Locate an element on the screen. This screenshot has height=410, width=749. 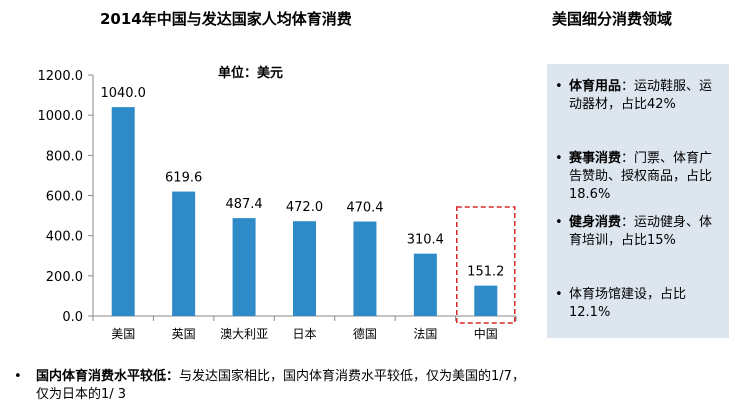
panel-item-text: 门票、体育广告赞助、授权商品，占比18.6% is located at coordinates (641, 176).